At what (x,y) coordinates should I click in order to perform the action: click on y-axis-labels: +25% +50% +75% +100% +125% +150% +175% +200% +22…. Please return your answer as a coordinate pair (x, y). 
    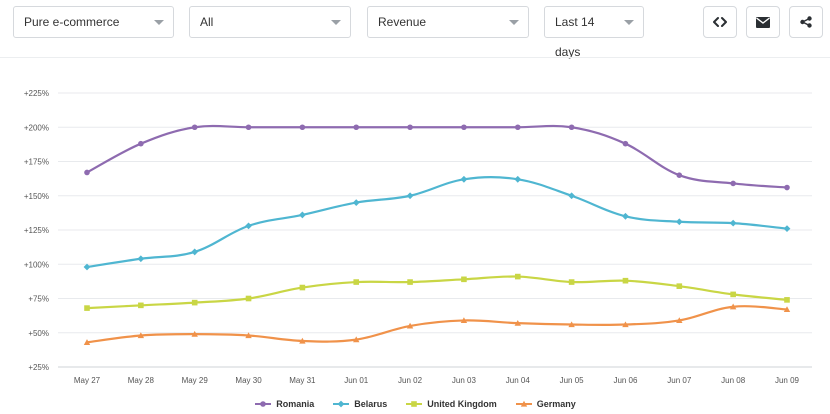
    Looking at the image, I should click on (36, 230).